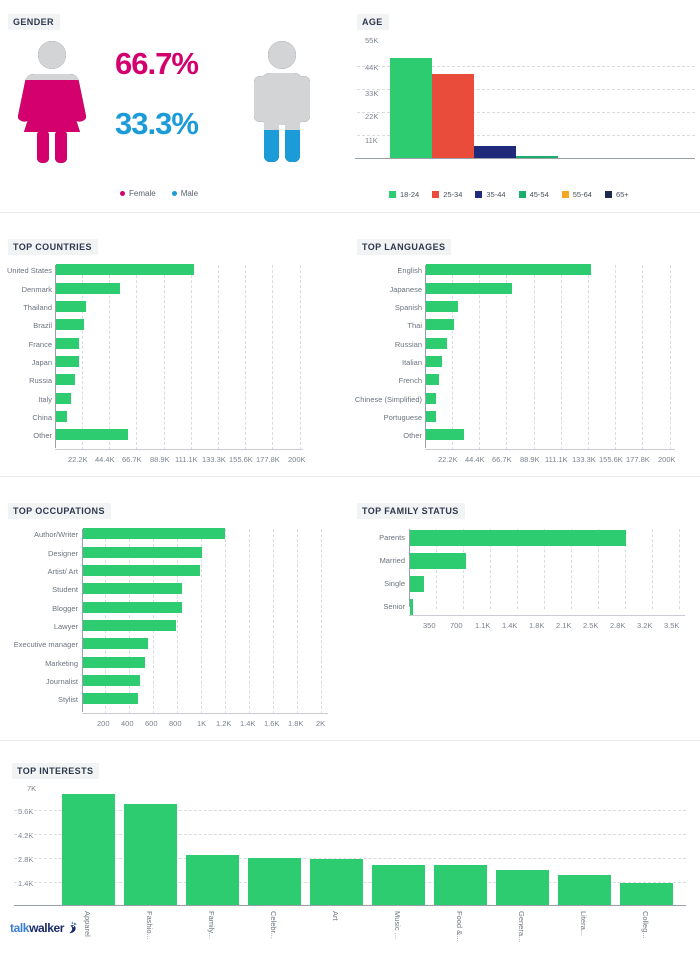 The image size is (700, 957). I want to click on panel-title-top-family-status: TOP FAMILY STATUS, so click(411, 511).